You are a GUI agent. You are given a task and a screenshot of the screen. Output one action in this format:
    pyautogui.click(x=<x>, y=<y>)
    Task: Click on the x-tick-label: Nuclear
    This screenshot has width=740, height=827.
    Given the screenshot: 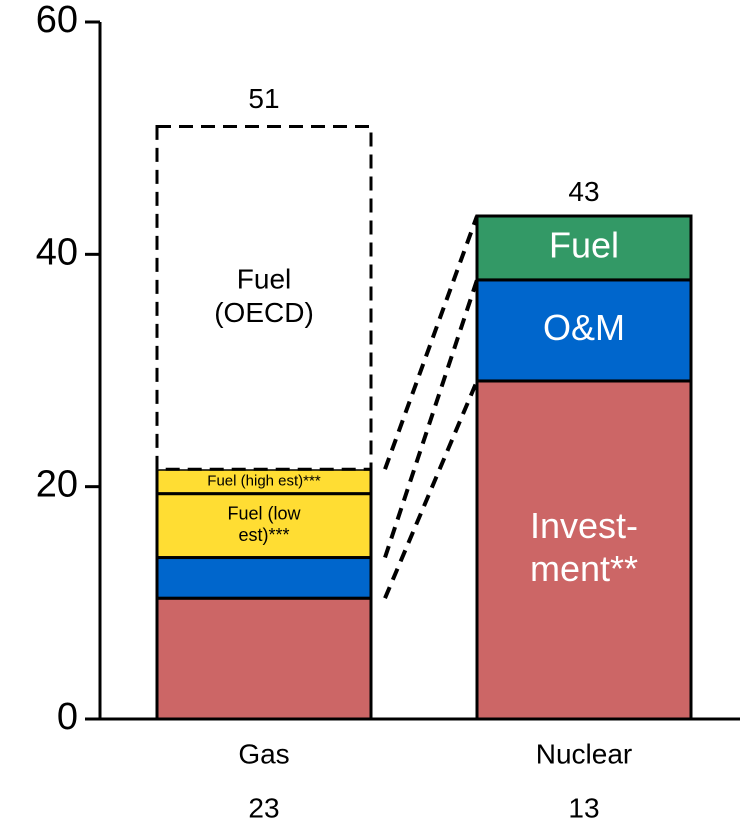 What is the action you would take?
    pyautogui.click(x=584, y=753)
    